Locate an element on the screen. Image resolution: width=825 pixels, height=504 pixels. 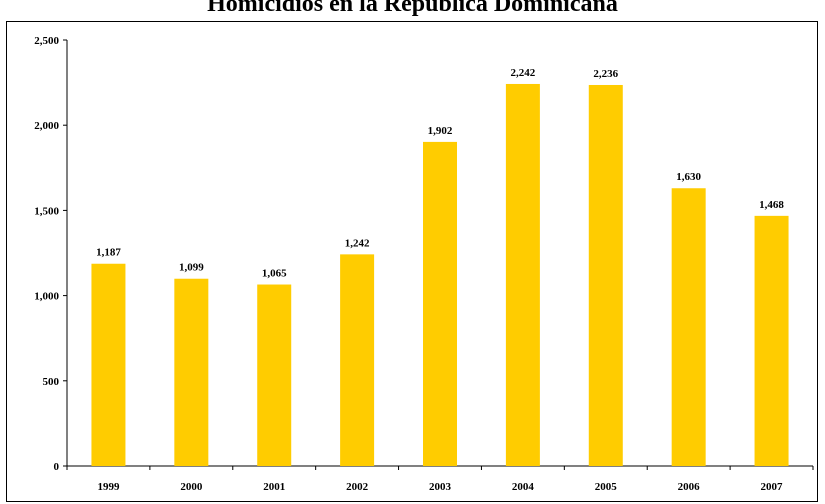
bar-1999 is located at coordinates (108, 364).